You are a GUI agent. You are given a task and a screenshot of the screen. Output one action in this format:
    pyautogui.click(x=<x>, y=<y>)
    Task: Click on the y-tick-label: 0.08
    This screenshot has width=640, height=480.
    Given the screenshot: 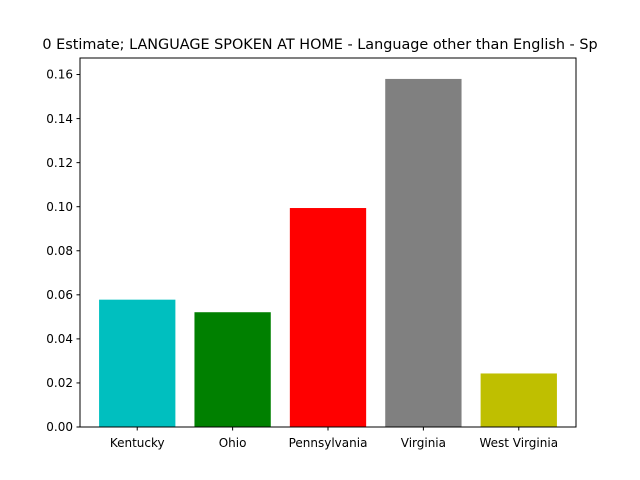 What is the action you would take?
    pyautogui.click(x=59, y=251)
    